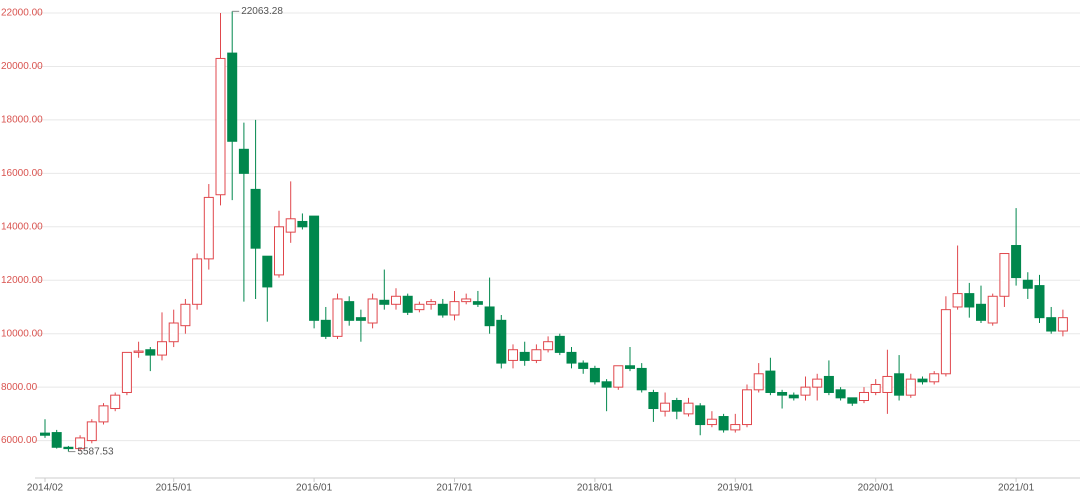 This screenshot has height=494, width=1080. I want to click on x-tick-label: 2020/01, so click(876, 488).